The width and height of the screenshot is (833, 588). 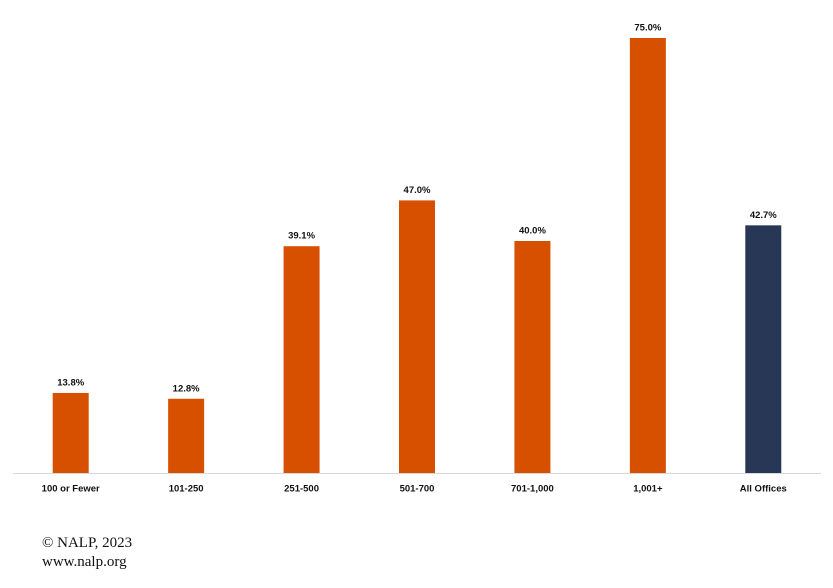 What do you see at coordinates (186, 388) in the screenshot?
I see `value-label: 12.8%` at bounding box center [186, 388].